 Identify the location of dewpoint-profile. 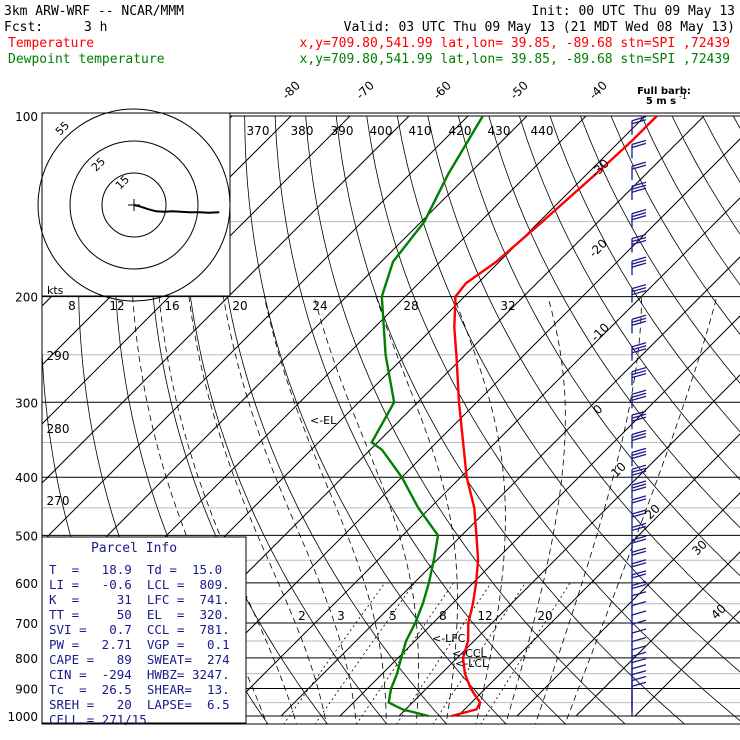
(427, 416).